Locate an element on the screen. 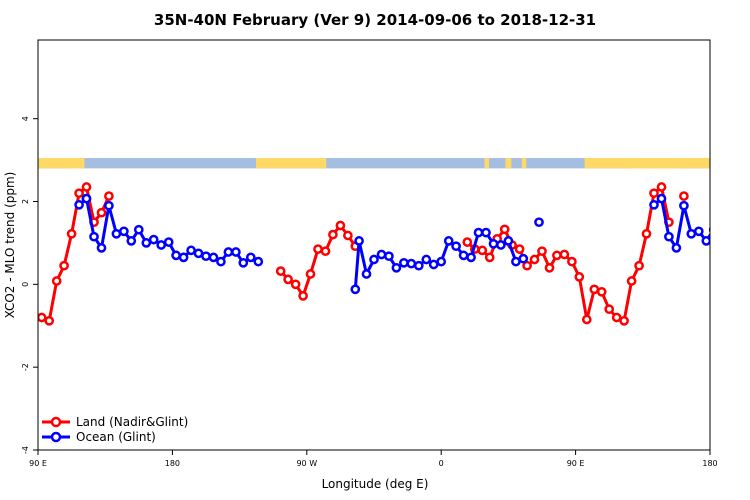 The image size is (750, 500). ocean-strip is located at coordinates (374, 163).